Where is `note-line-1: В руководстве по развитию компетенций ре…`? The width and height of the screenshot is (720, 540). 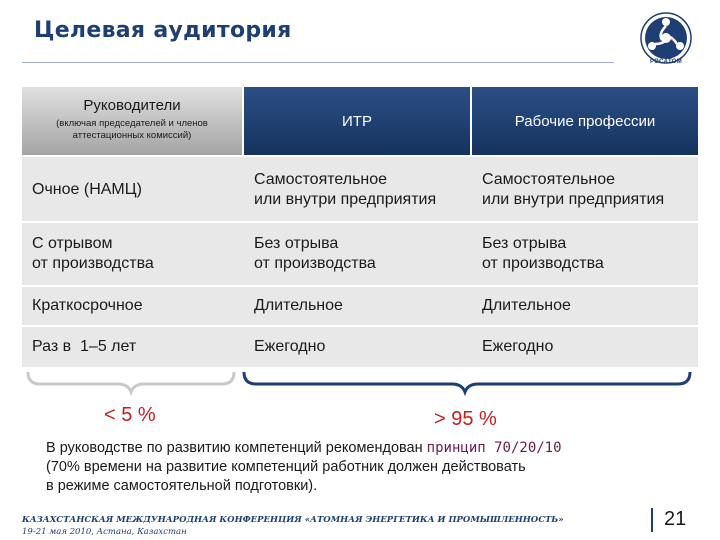
note-line-1: В руководстве по развитию компетенций ре… is located at coordinates (376, 448).